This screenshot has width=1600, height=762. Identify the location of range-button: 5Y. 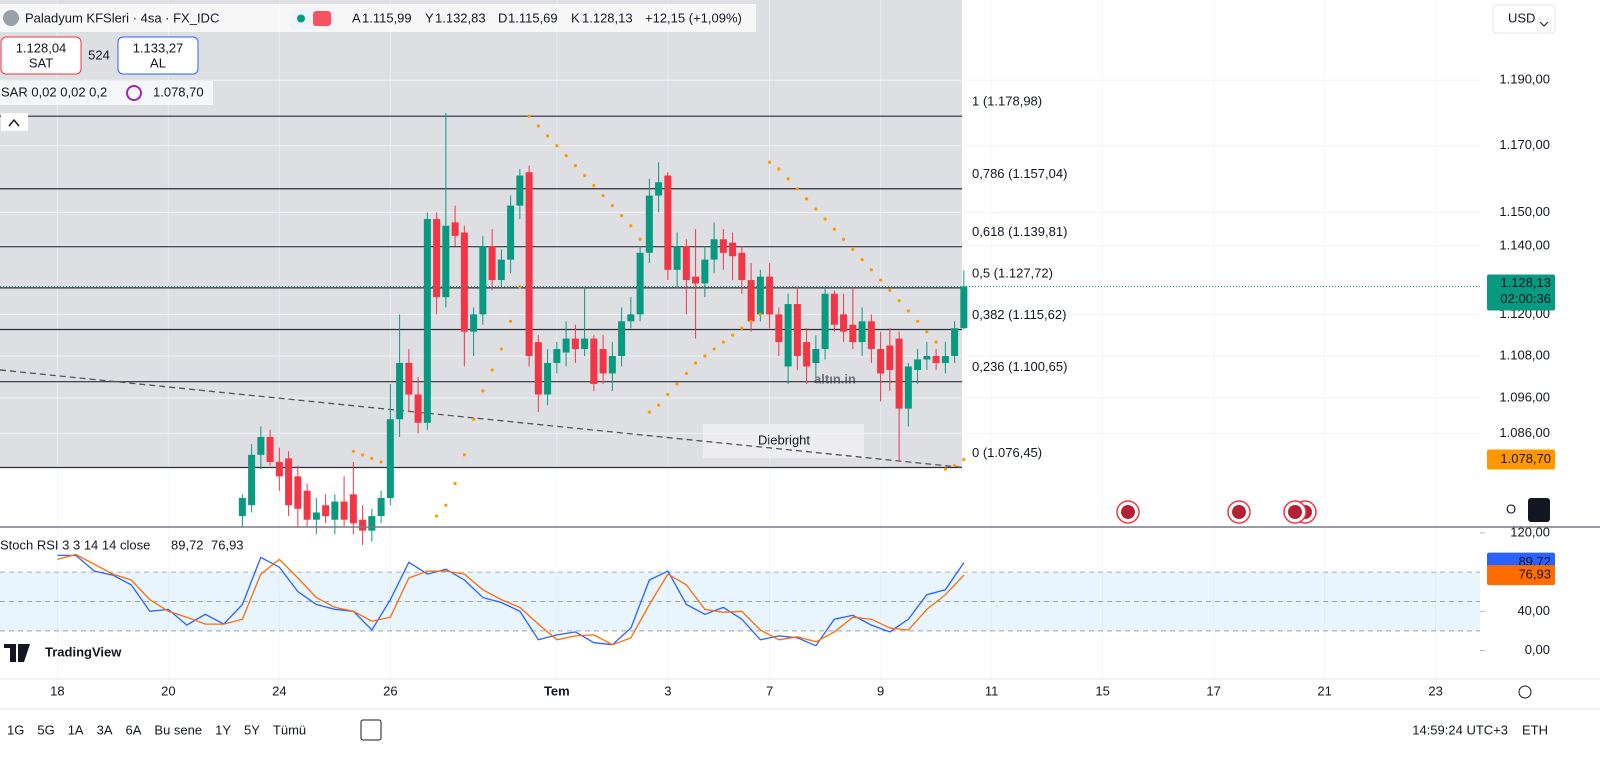
(252, 729).